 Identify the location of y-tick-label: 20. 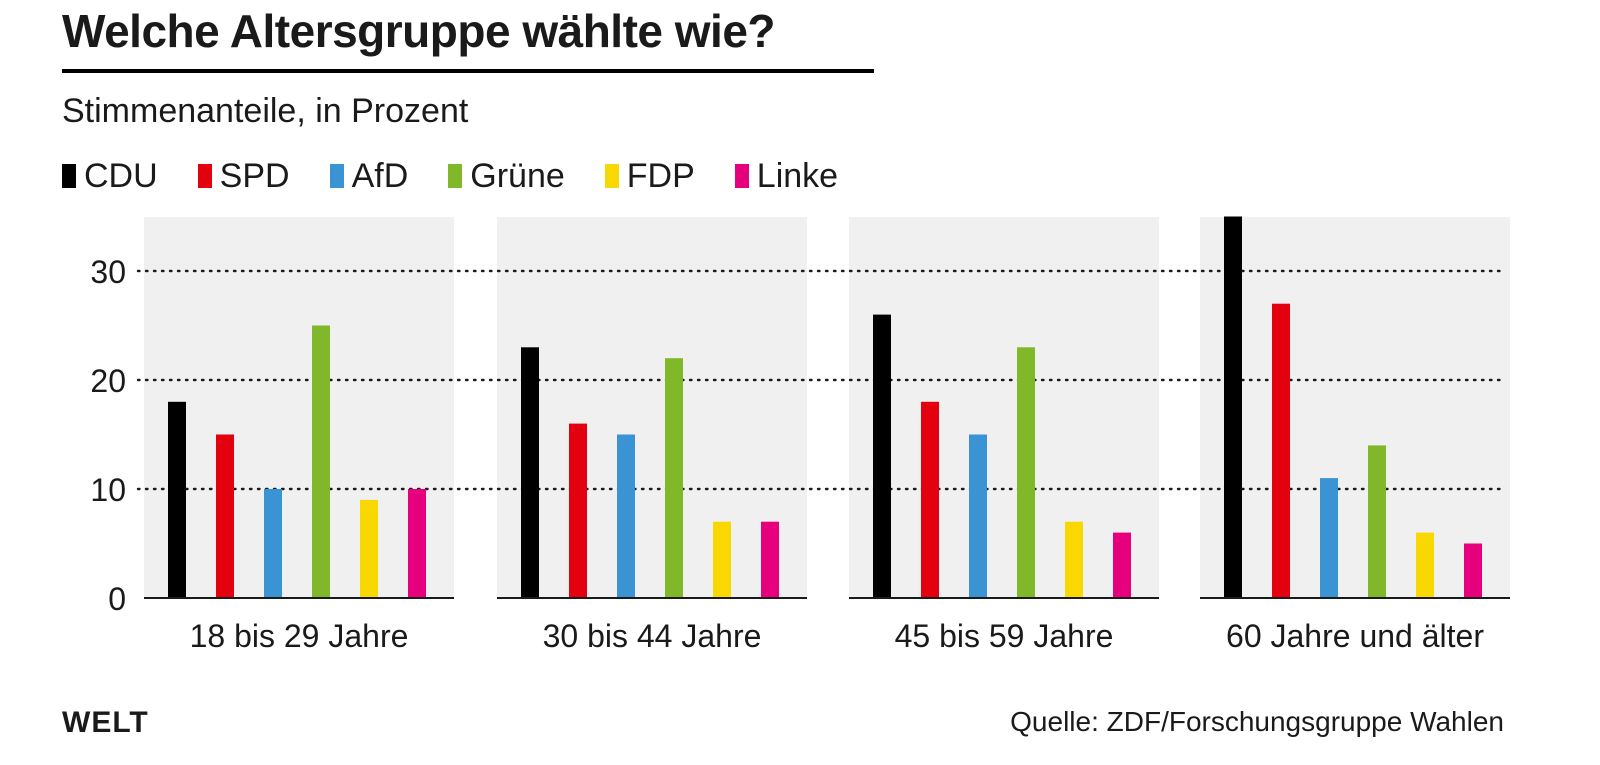
(108, 381).